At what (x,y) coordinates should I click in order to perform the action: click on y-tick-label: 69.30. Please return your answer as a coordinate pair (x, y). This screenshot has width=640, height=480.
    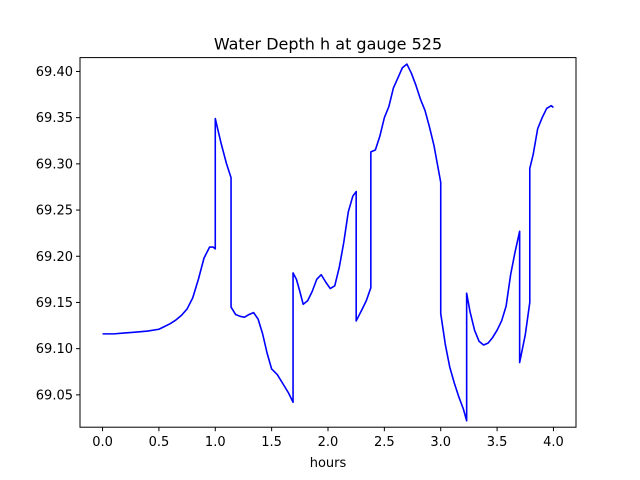
    Looking at the image, I should click on (54, 164).